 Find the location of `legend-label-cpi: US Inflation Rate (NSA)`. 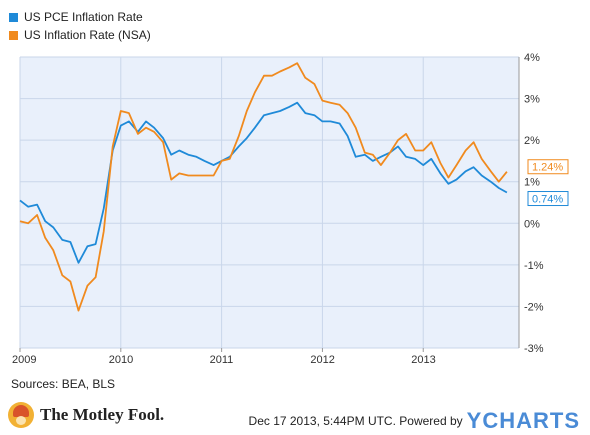

legend-label-cpi: US Inflation Rate (NSA) is located at coordinates (87, 35).